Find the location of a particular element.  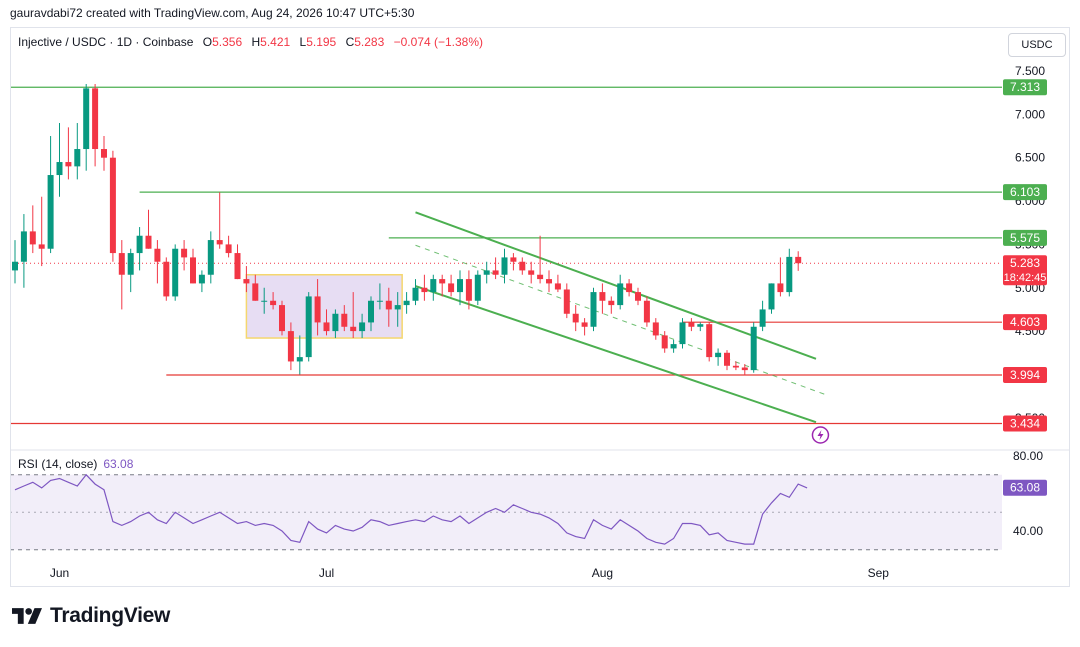

time-tick-label: Jun is located at coordinates (59, 573).